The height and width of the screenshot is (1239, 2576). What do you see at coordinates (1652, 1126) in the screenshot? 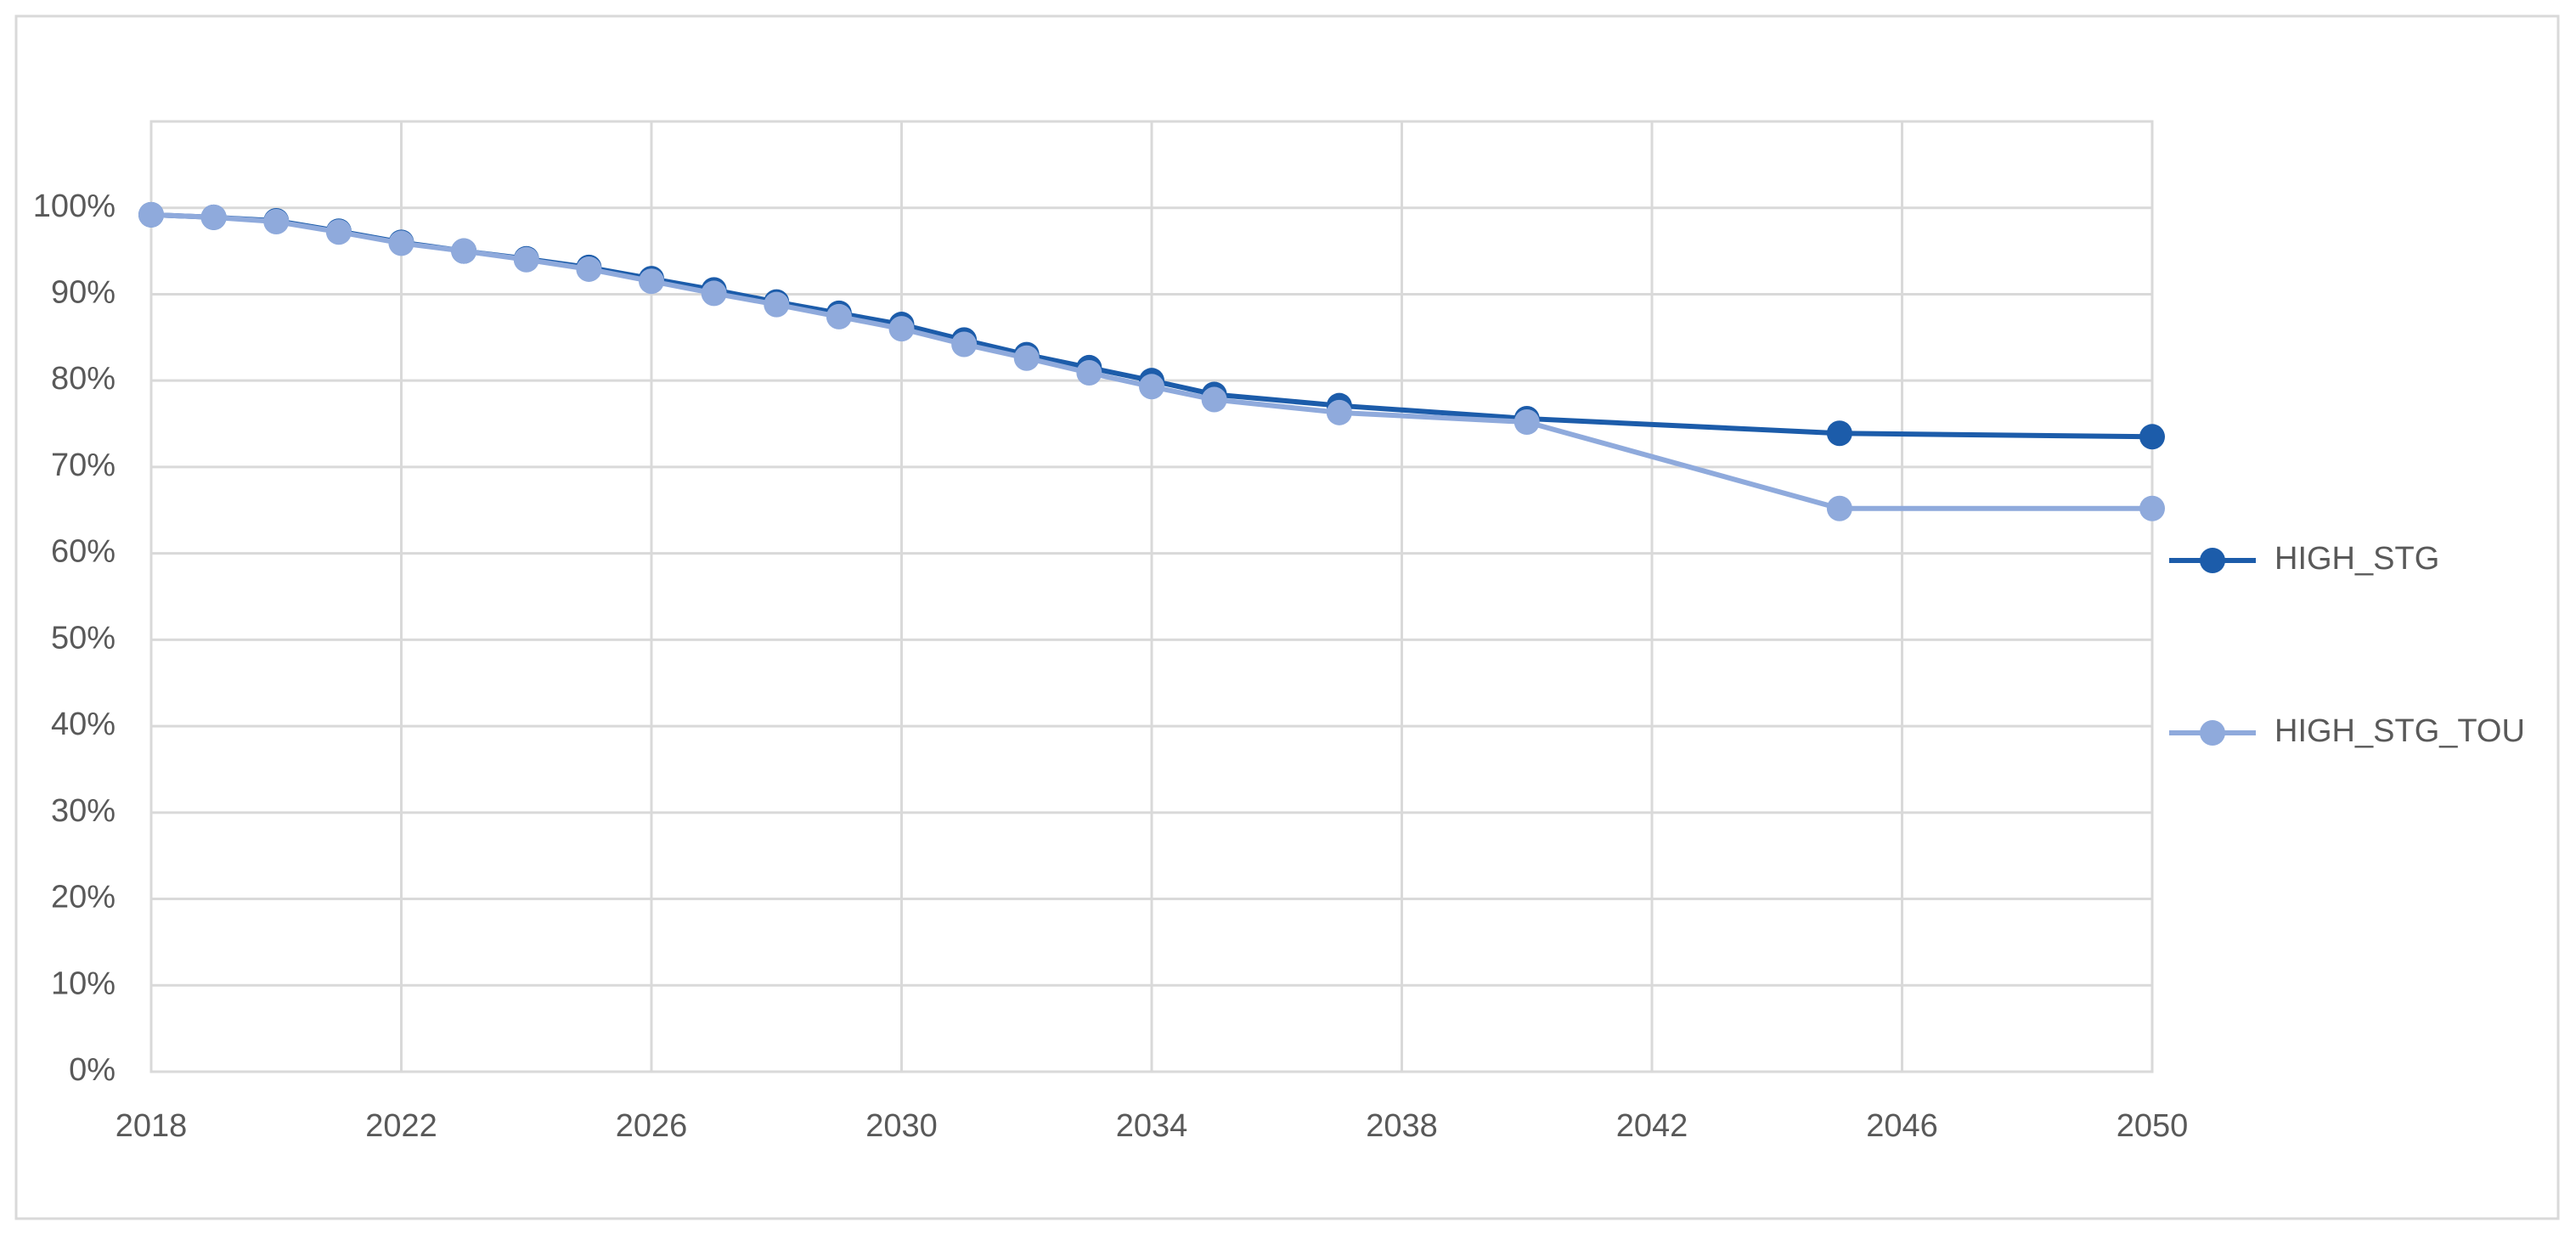
I see `x-tick-label: 2042` at bounding box center [1652, 1126].